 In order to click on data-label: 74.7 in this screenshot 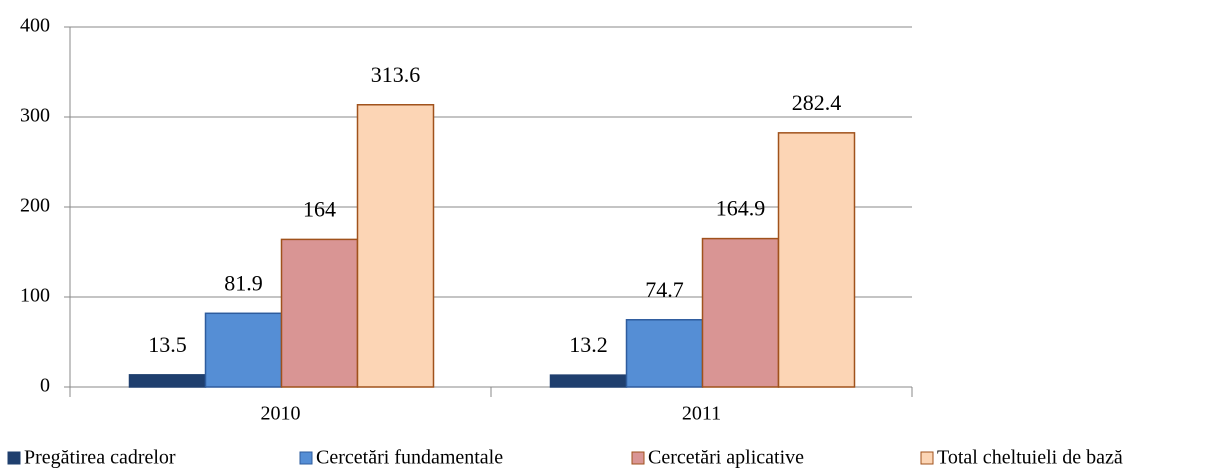, I will do `click(664, 289)`.